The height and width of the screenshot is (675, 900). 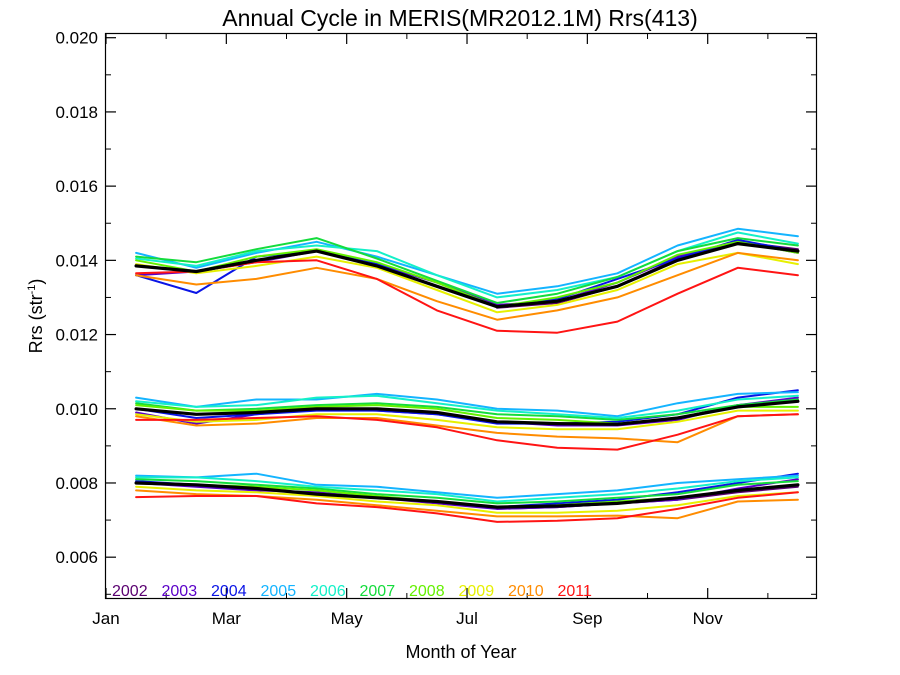 I want to click on x-tick-label: Nov, so click(x=708, y=618).